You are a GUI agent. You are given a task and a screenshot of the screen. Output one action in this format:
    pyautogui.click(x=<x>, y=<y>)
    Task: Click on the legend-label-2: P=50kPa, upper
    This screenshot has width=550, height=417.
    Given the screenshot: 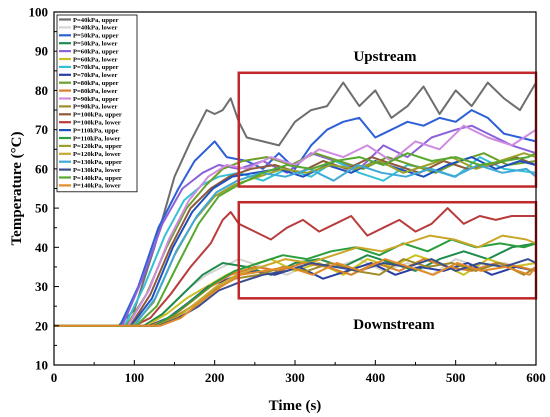 What is the action you would take?
    pyautogui.click(x=96, y=36)
    